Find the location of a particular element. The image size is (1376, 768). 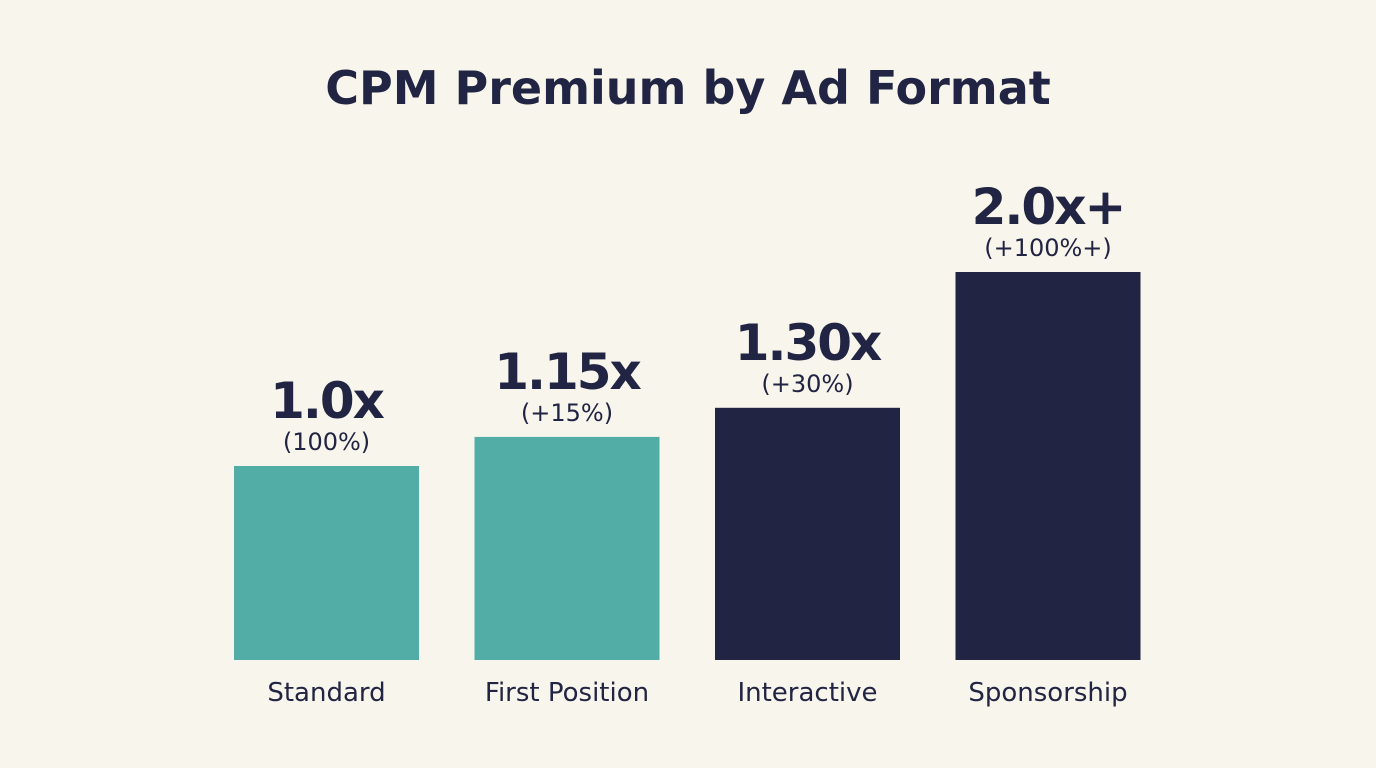

chart-title: CPM Premium by Ad Format is located at coordinates (688, 88).